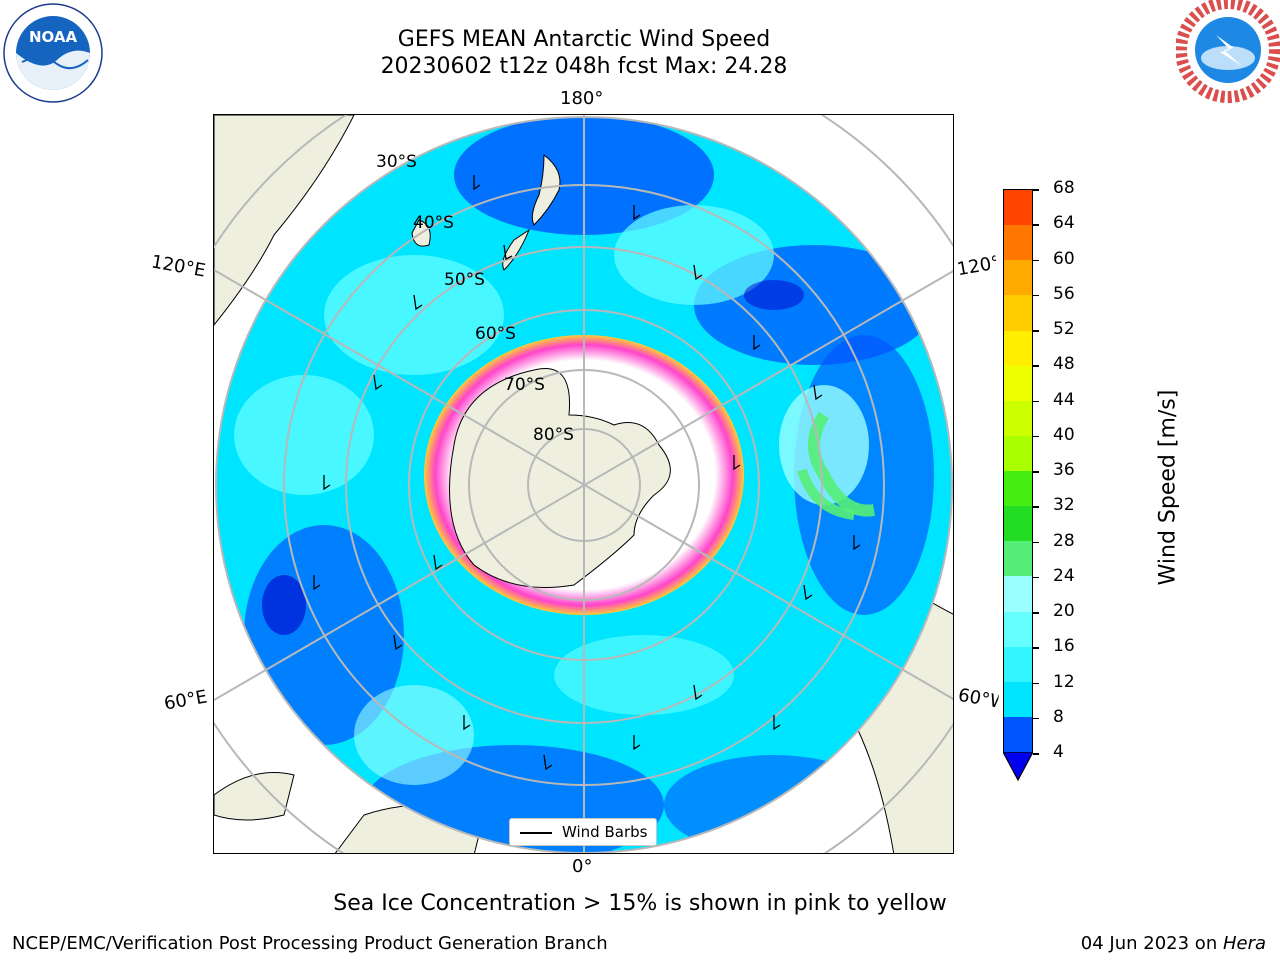 The image size is (1280, 960). I want to click on colorbar-tick-label: 44, so click(1064, 399).